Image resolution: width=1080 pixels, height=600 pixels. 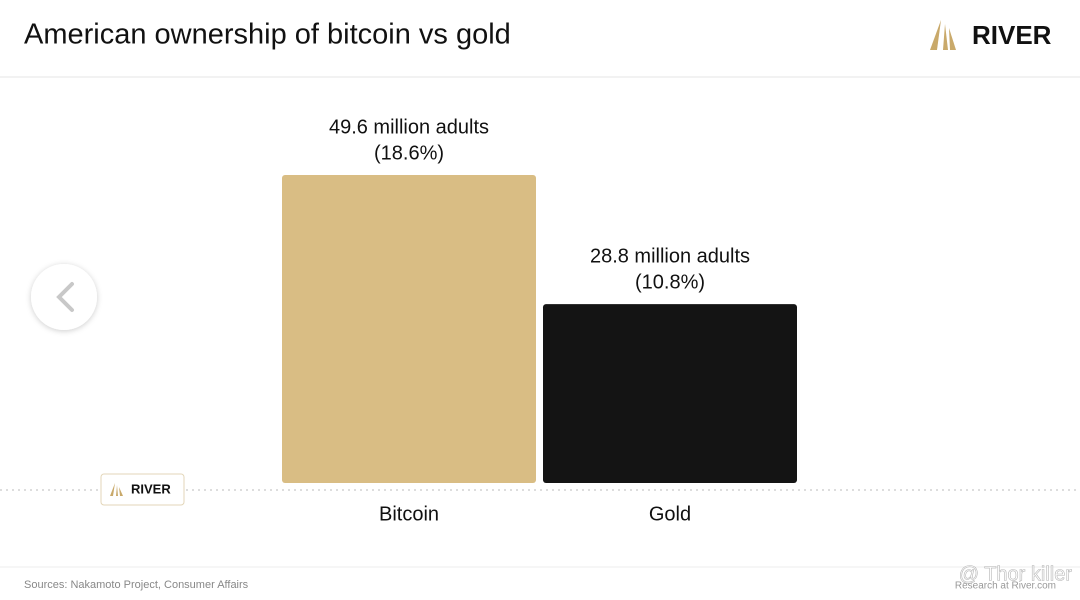 I want to click on back-button, so click(x=64, y=297).